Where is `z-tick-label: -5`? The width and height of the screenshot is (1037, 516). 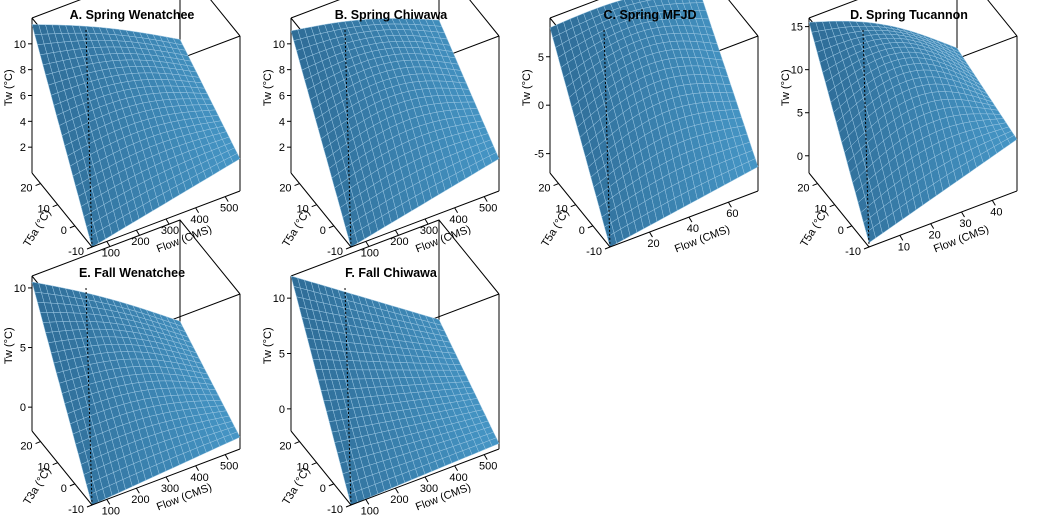
z-tick-label: -5 is located at coordinates (539, 155).